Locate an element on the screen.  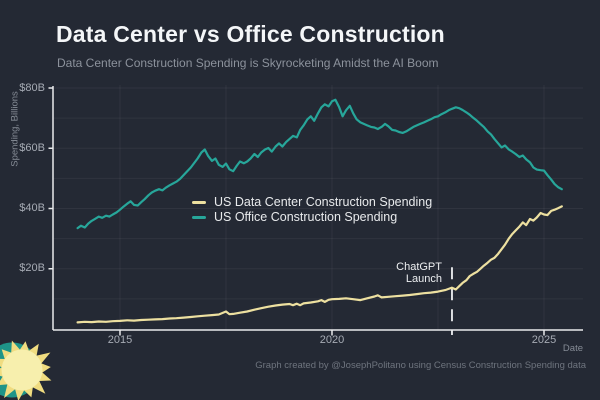
legend-label-office: US Office Construction Spending is located at coordinates (306, 217).